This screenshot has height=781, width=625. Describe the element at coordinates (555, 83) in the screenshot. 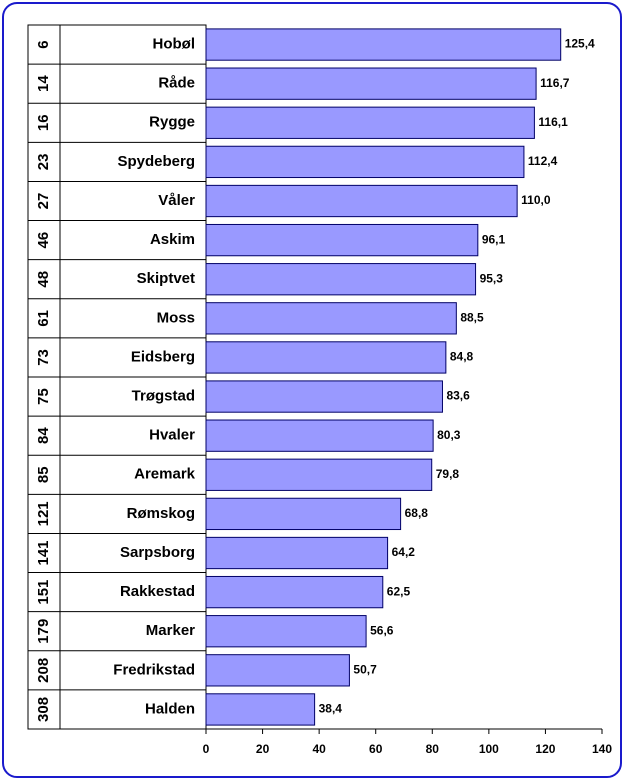

I see `value-label: 116,7` at that location.